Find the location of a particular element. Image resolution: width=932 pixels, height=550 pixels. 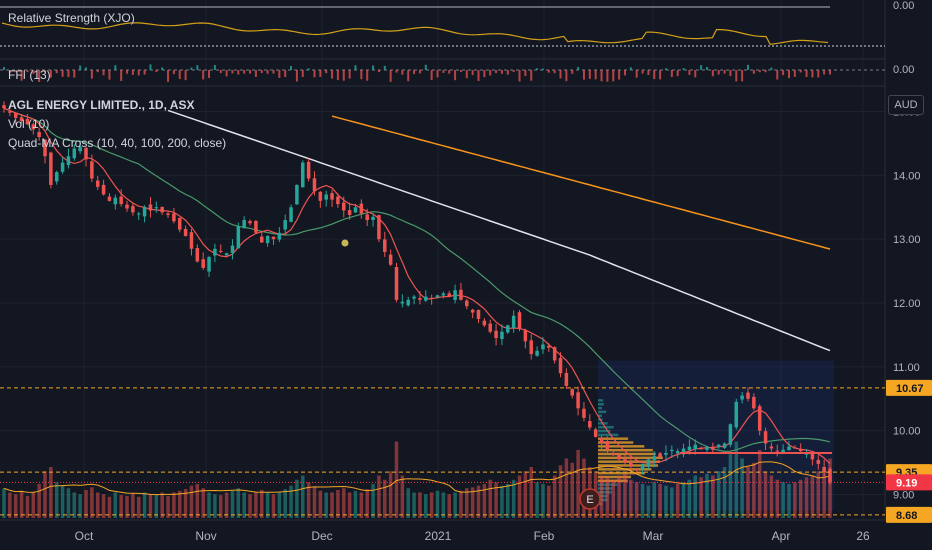

price-label-text: 8.68 is located at coordinates (906, 516).